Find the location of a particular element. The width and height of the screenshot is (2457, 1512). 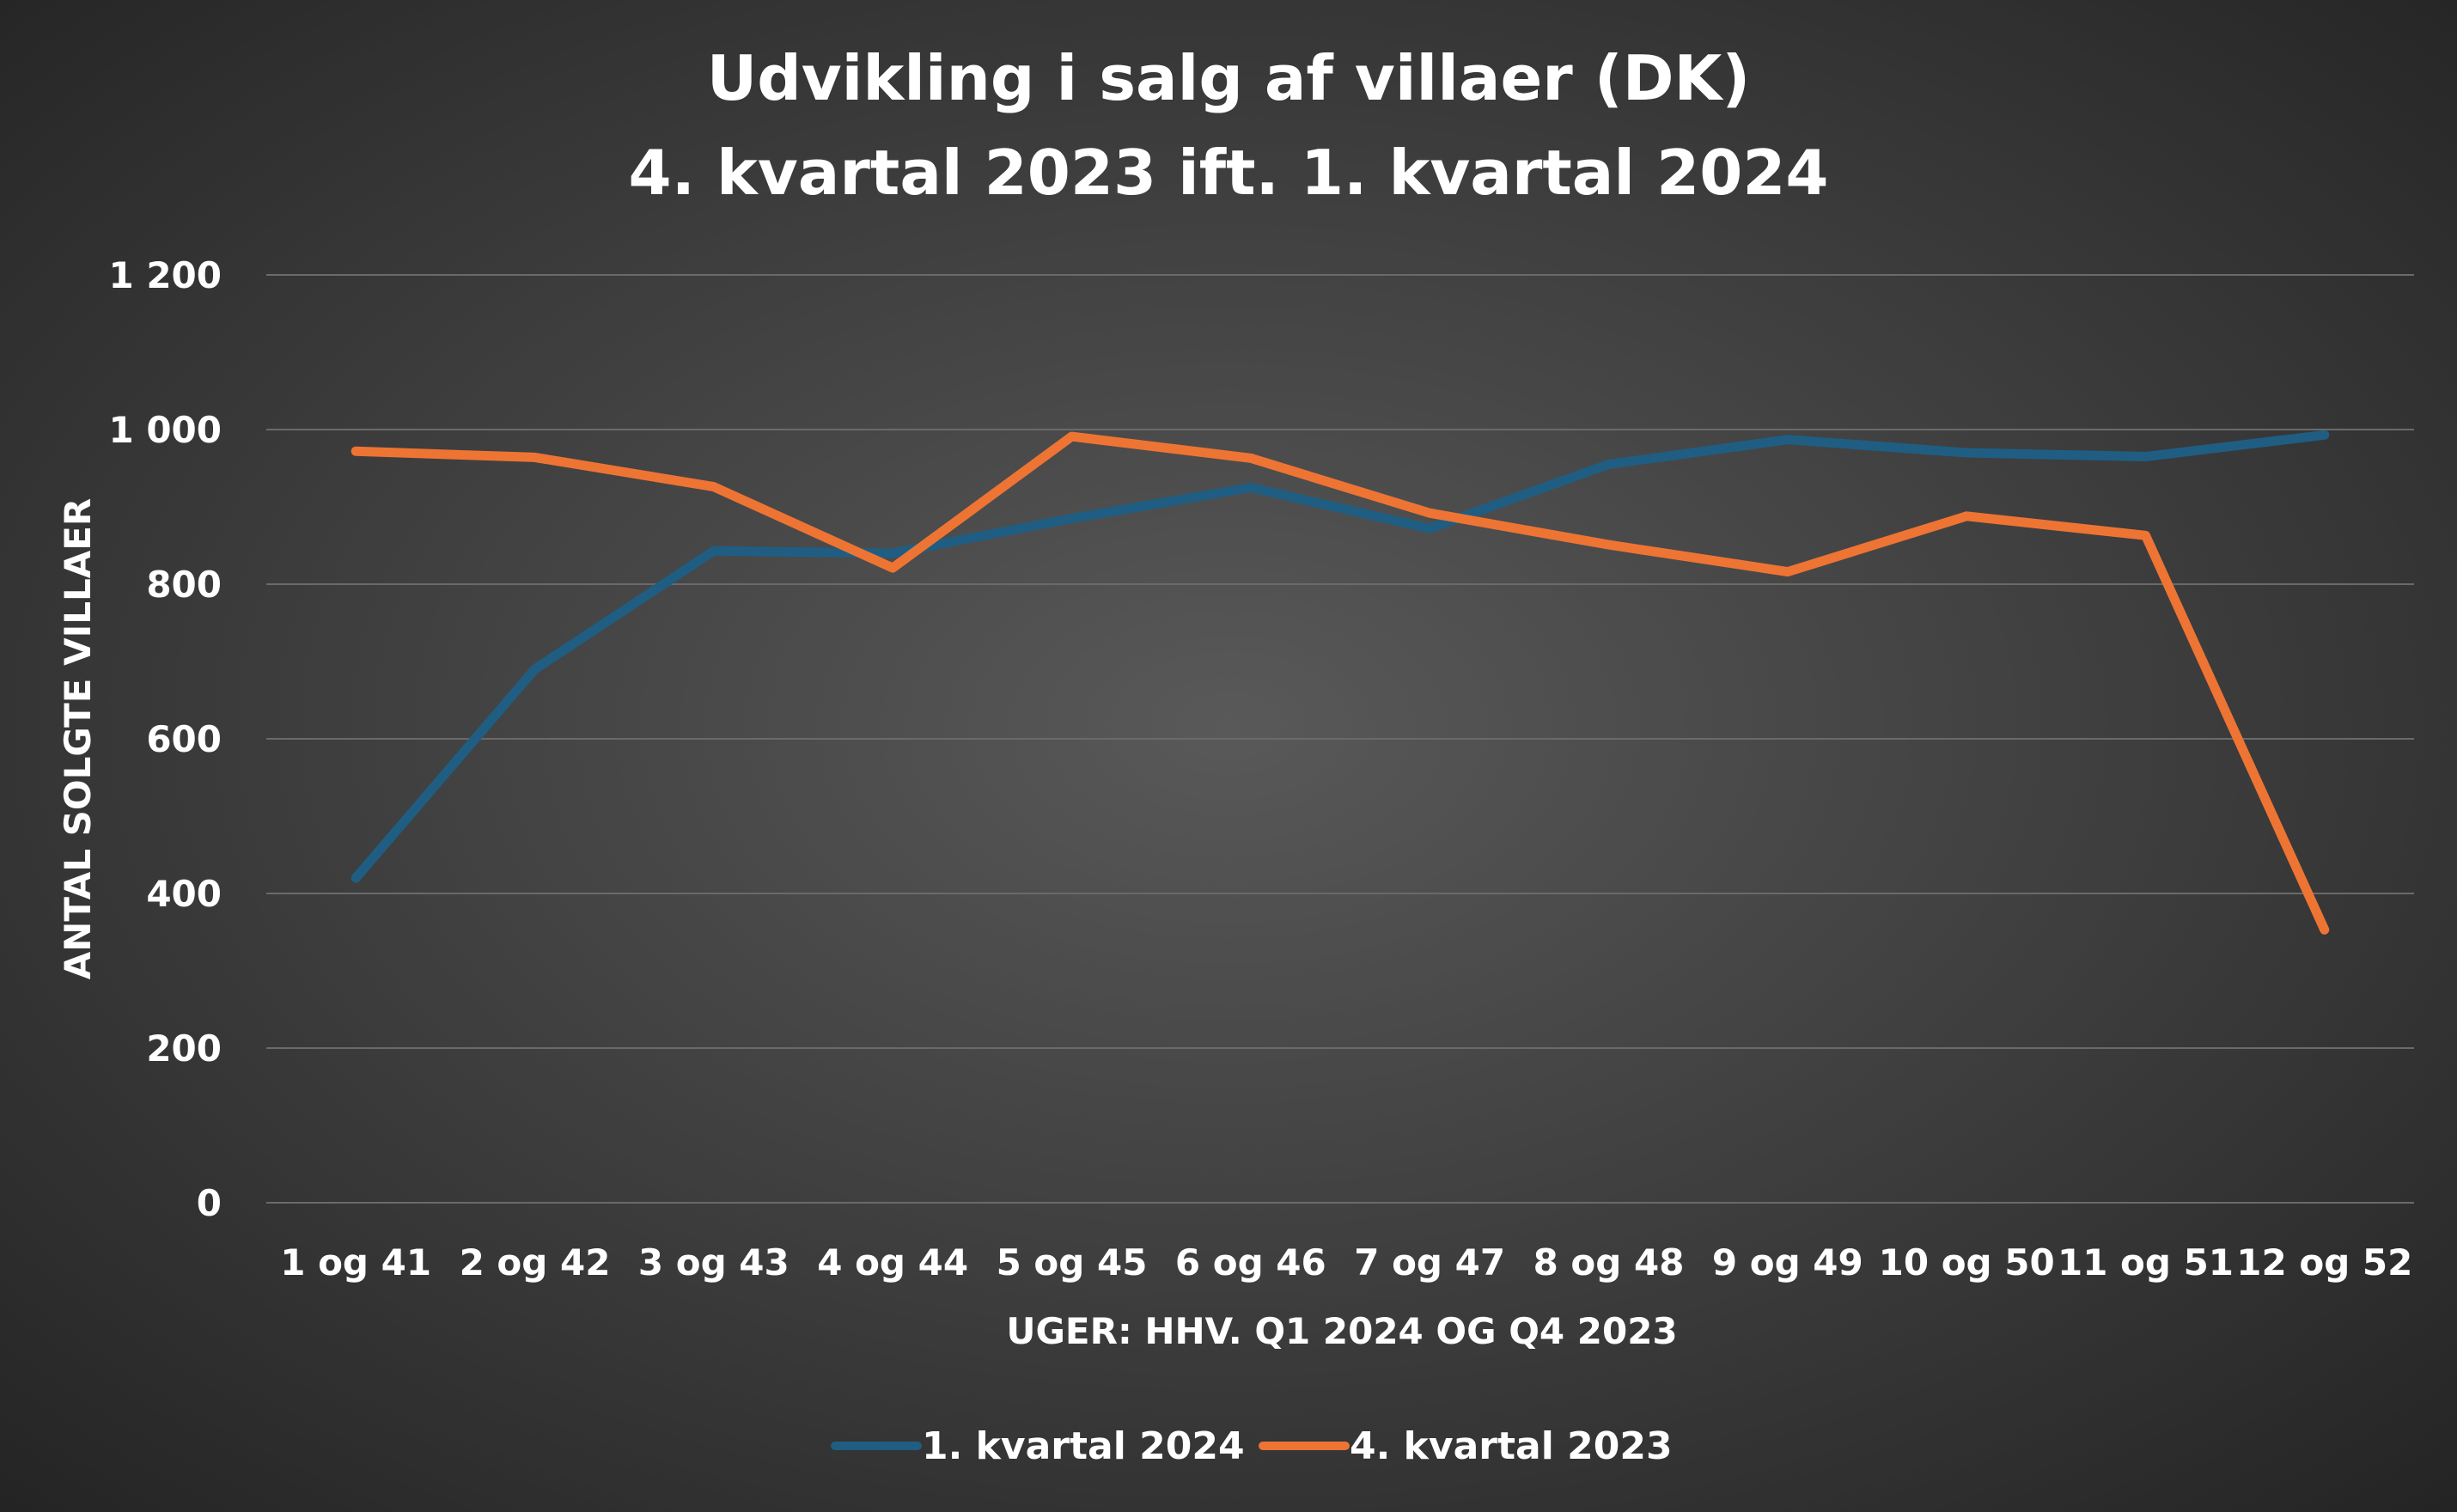

x-tick-label: 9 og 49 is located at coordinates (1787, 1262).